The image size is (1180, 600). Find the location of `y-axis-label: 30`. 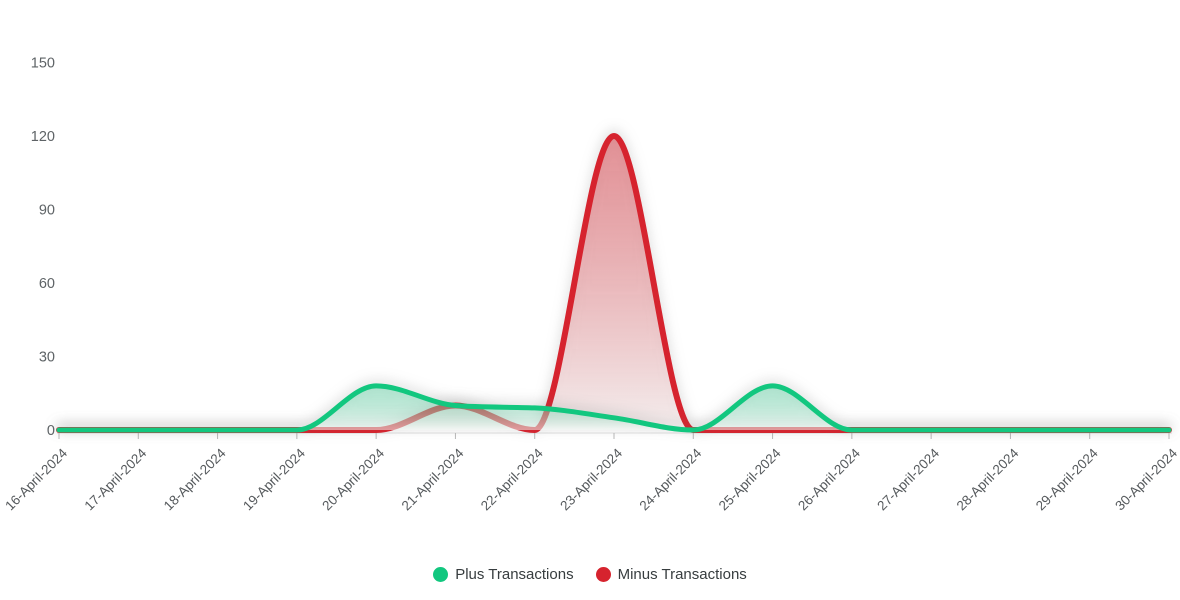

y-axis-label: 30 is located at coordinates (47, 358).